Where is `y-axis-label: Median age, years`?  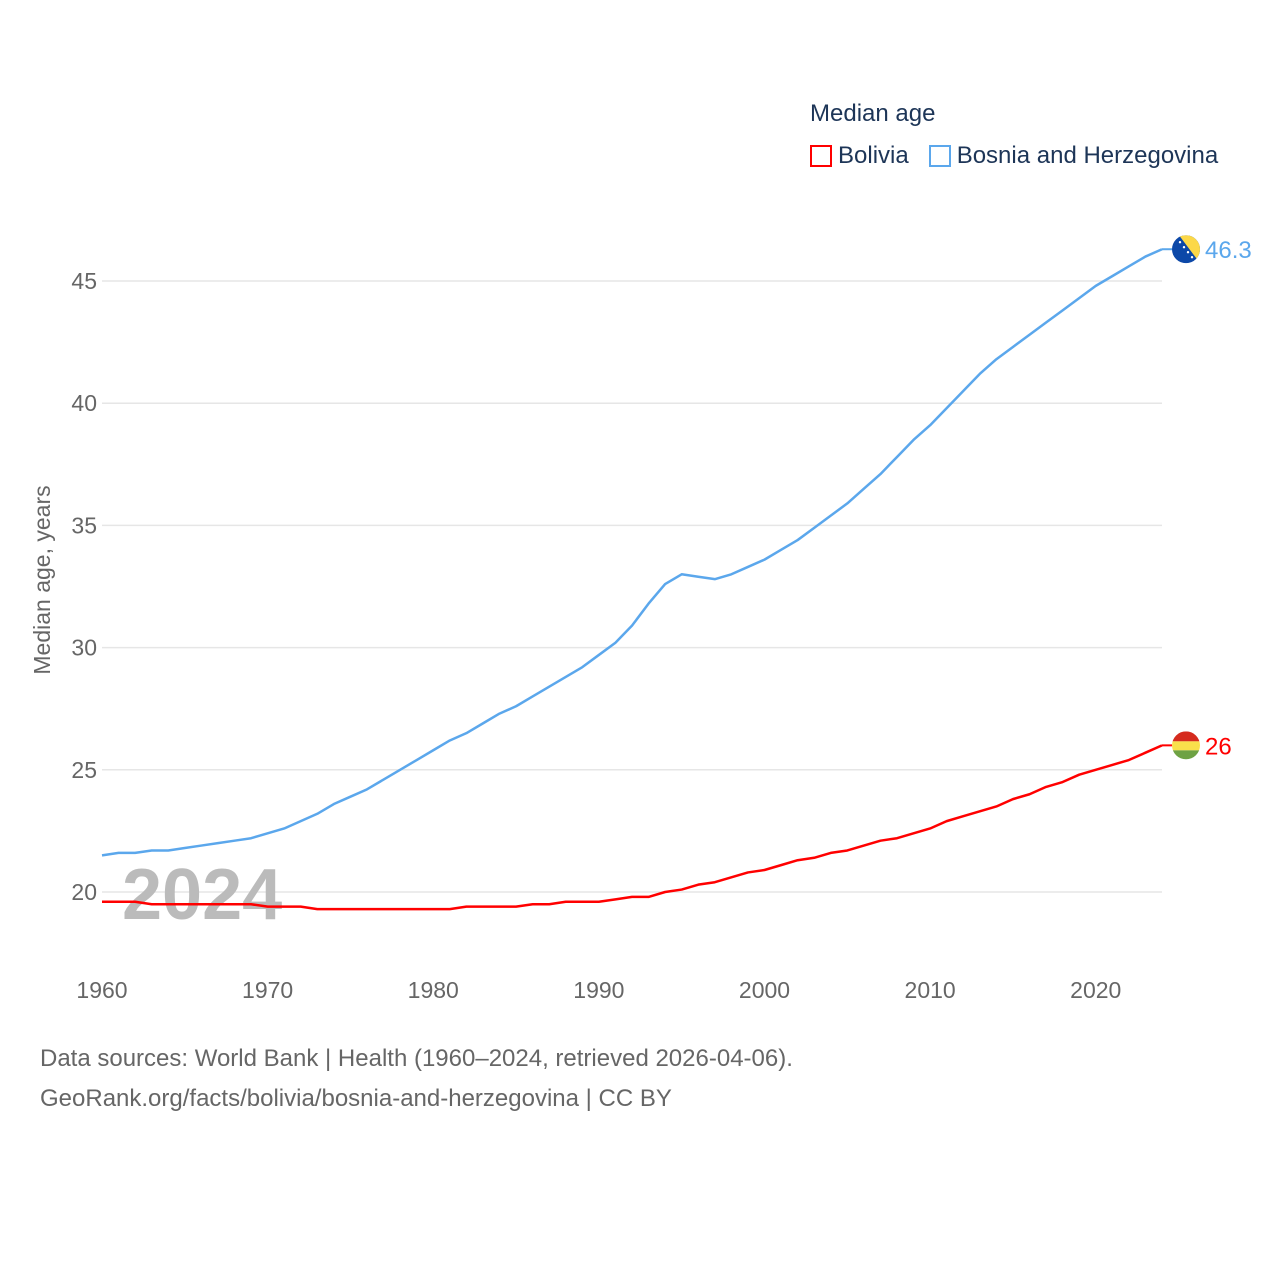
y-axis-label: Median age, years is located at coordinates (42, 579).